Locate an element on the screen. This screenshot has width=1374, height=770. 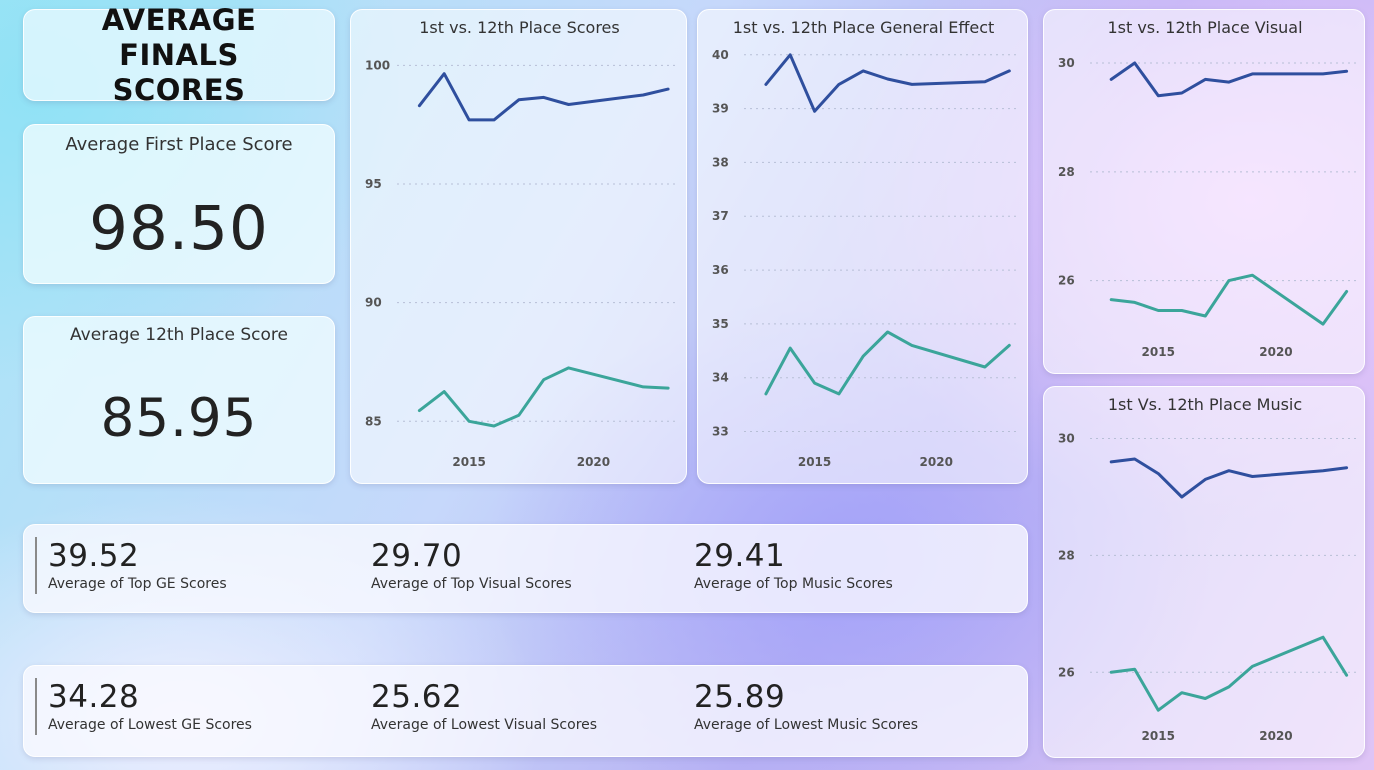
stat-label: Average of Lowest Music Scores is located at coordinates (806, 725).